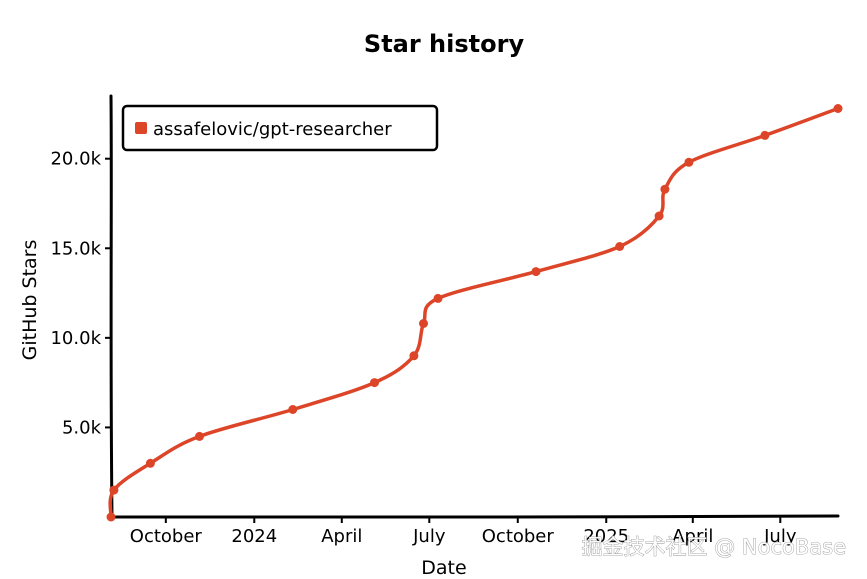 This screenshot has width=867, height=579. I want to click on legend-label: assafelovic/gpt-researcher, so click(272, 129).